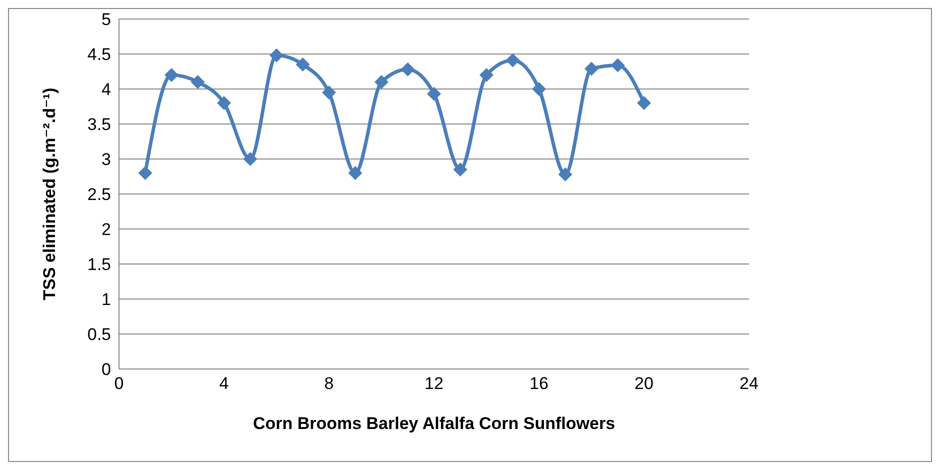 The width and height of the screenshot is (942, 472). Describe the element at coordinates (99, 54) in the screenshot. I see `y-tick-label: 4.5` at that location.